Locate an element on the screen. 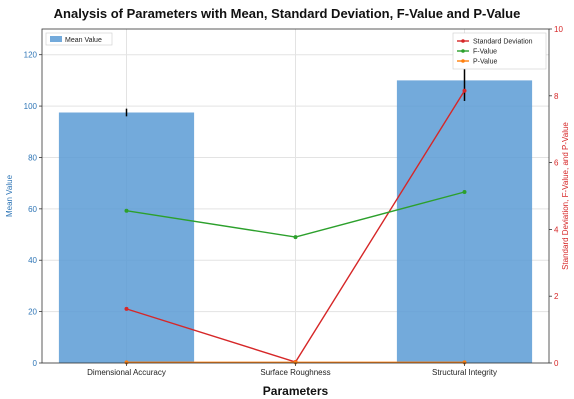 The width and height of the screenshot is (574, 399). y-left-tick-label: 0 is located at coordinates (35, 363).